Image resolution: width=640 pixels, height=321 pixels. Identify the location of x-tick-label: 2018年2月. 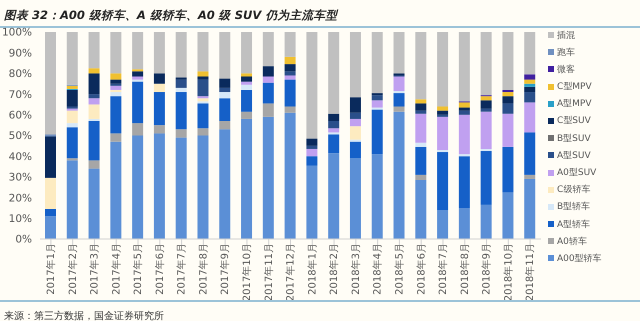
(334, 269).